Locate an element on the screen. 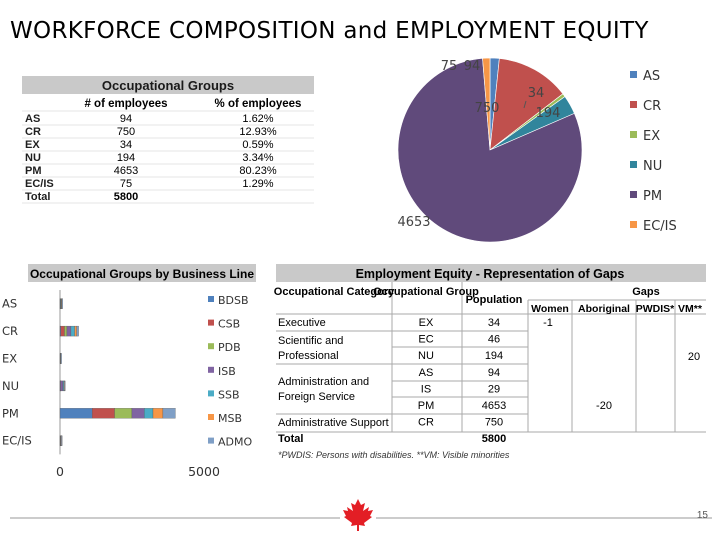 This screenshot has width=720, height=540. pie-slice-pm is located at coordinates (490, 150).